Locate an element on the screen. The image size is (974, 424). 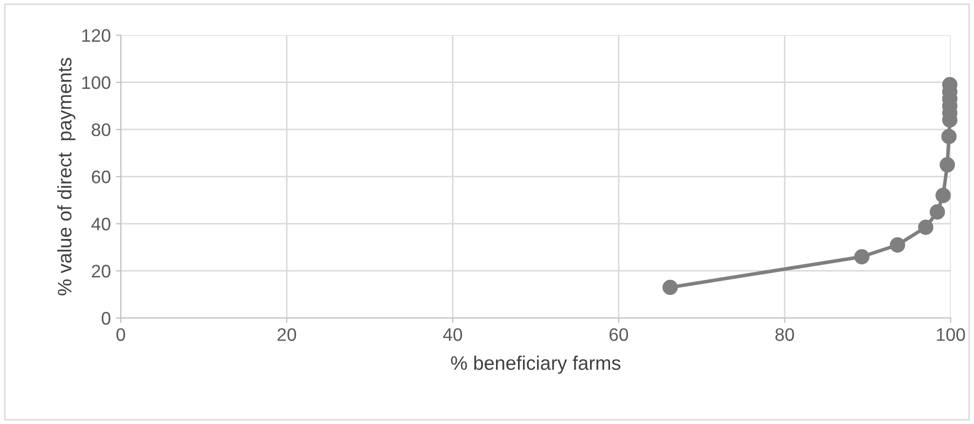
y-tick-label: 60 is located at coordinates (101, 177).